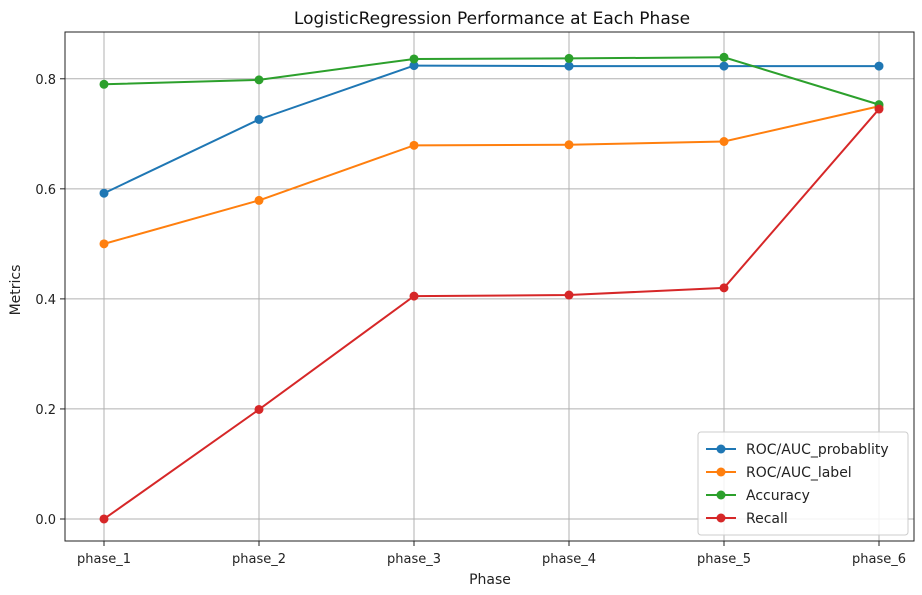 Image resolution: width=922 pixels, height=595 pixels. I want to click on legend-label: Recall, so click(767, 519).